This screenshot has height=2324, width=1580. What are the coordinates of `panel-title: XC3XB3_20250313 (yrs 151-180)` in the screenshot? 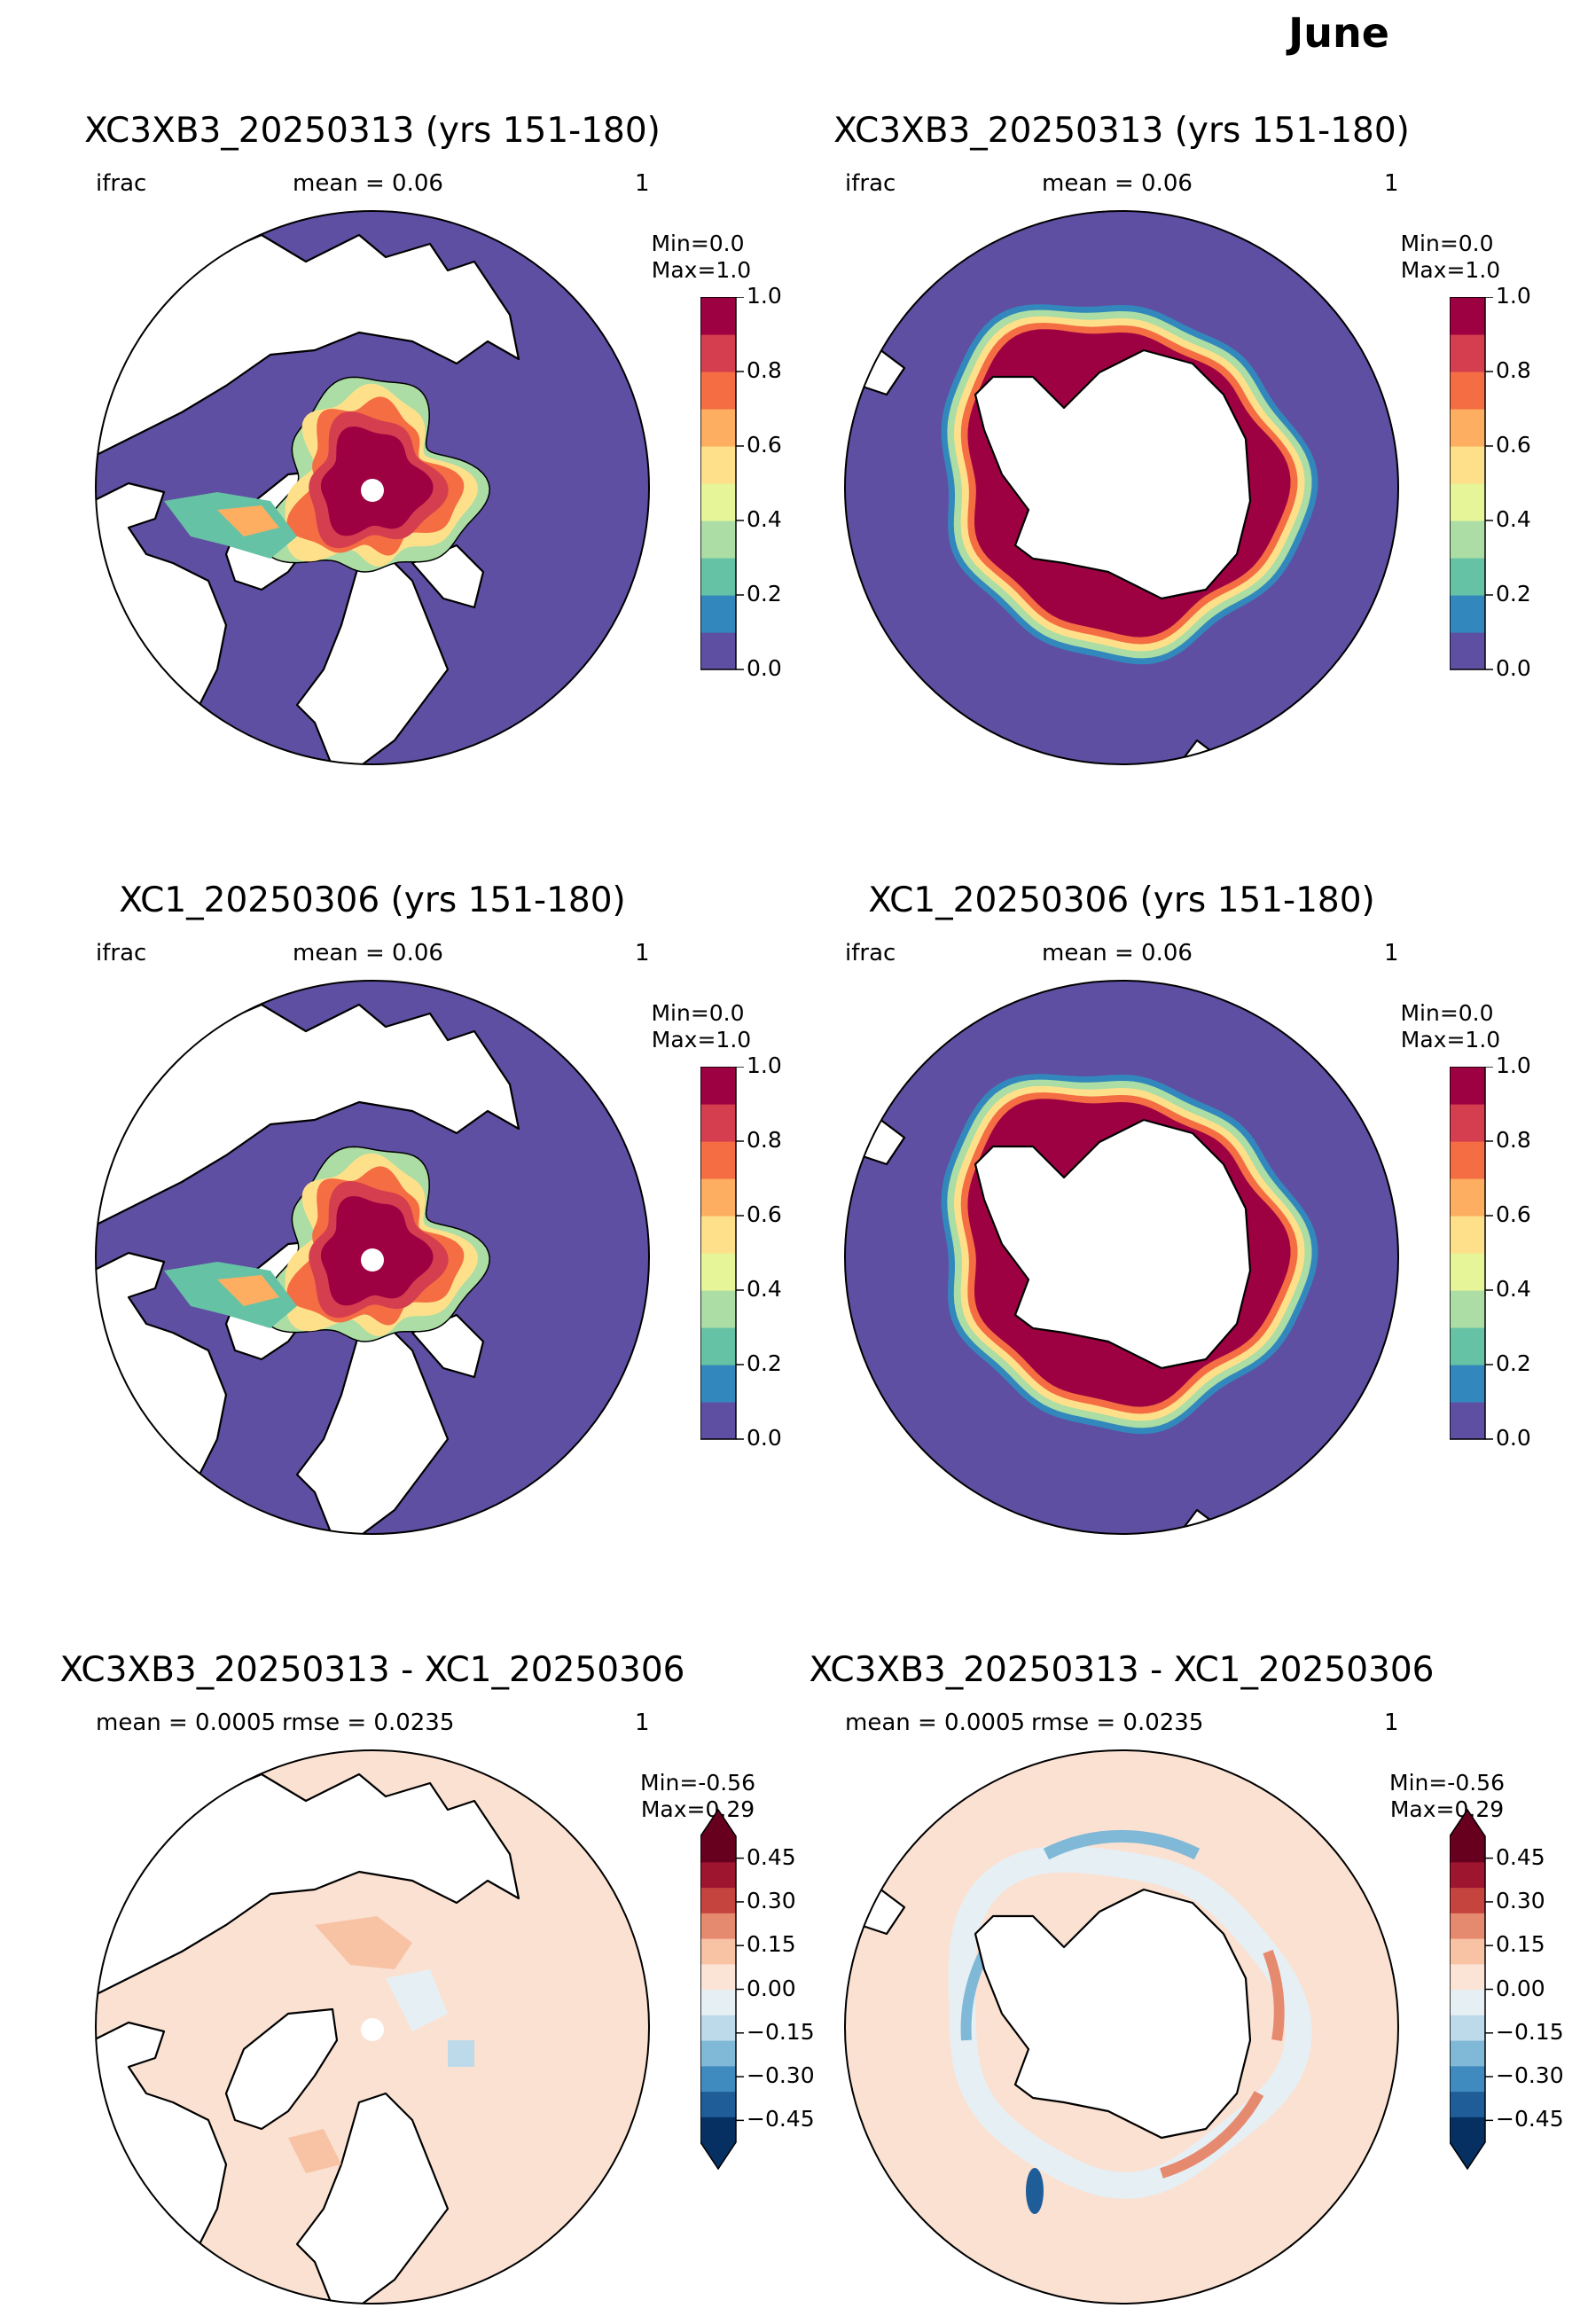 It's located at (1121, 131).